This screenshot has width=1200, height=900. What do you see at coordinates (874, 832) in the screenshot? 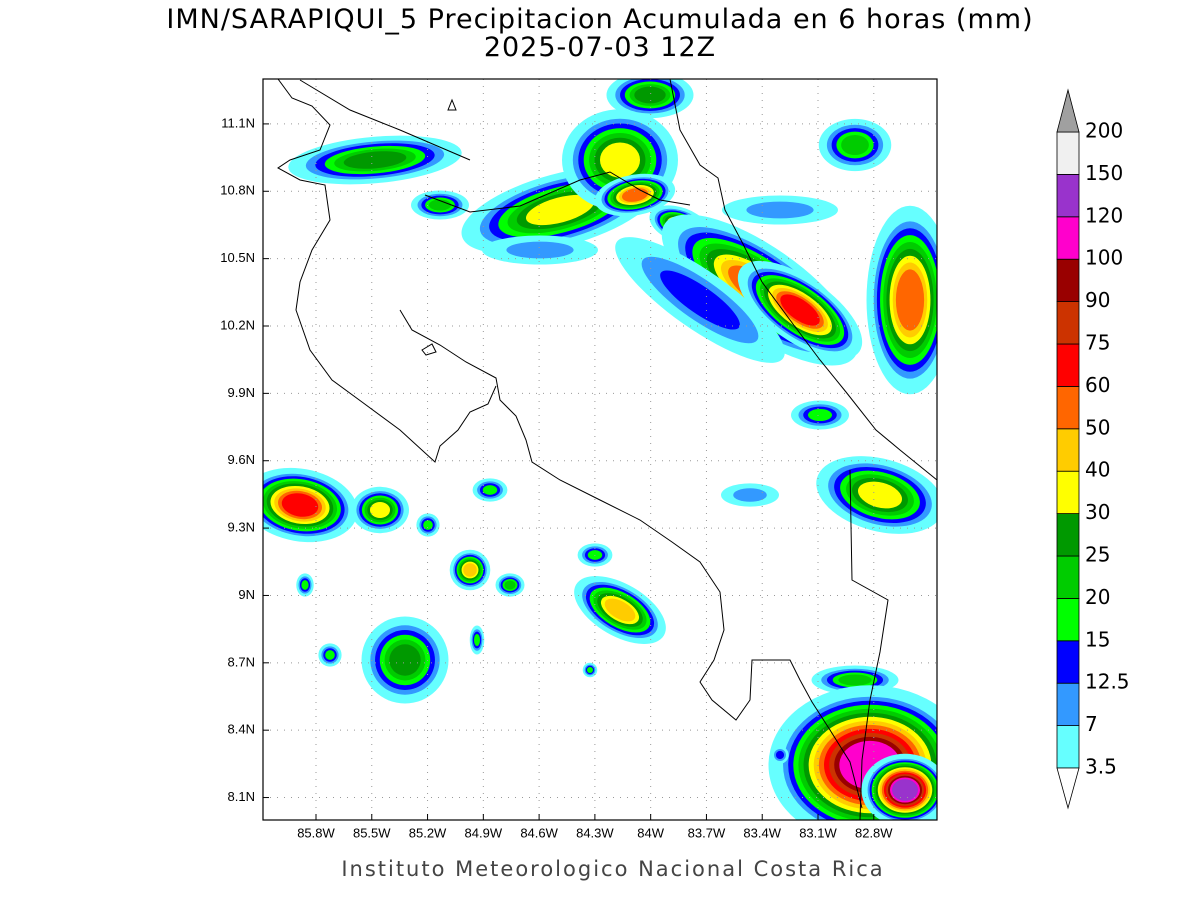
I see `lon-tick-label: 82.8W` at bounding box center [874, 832].